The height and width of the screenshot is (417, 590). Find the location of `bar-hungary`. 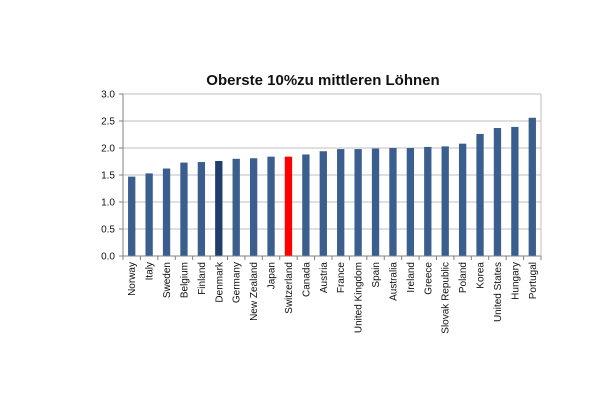

bar-hungary is located at coordinates (515, 191).